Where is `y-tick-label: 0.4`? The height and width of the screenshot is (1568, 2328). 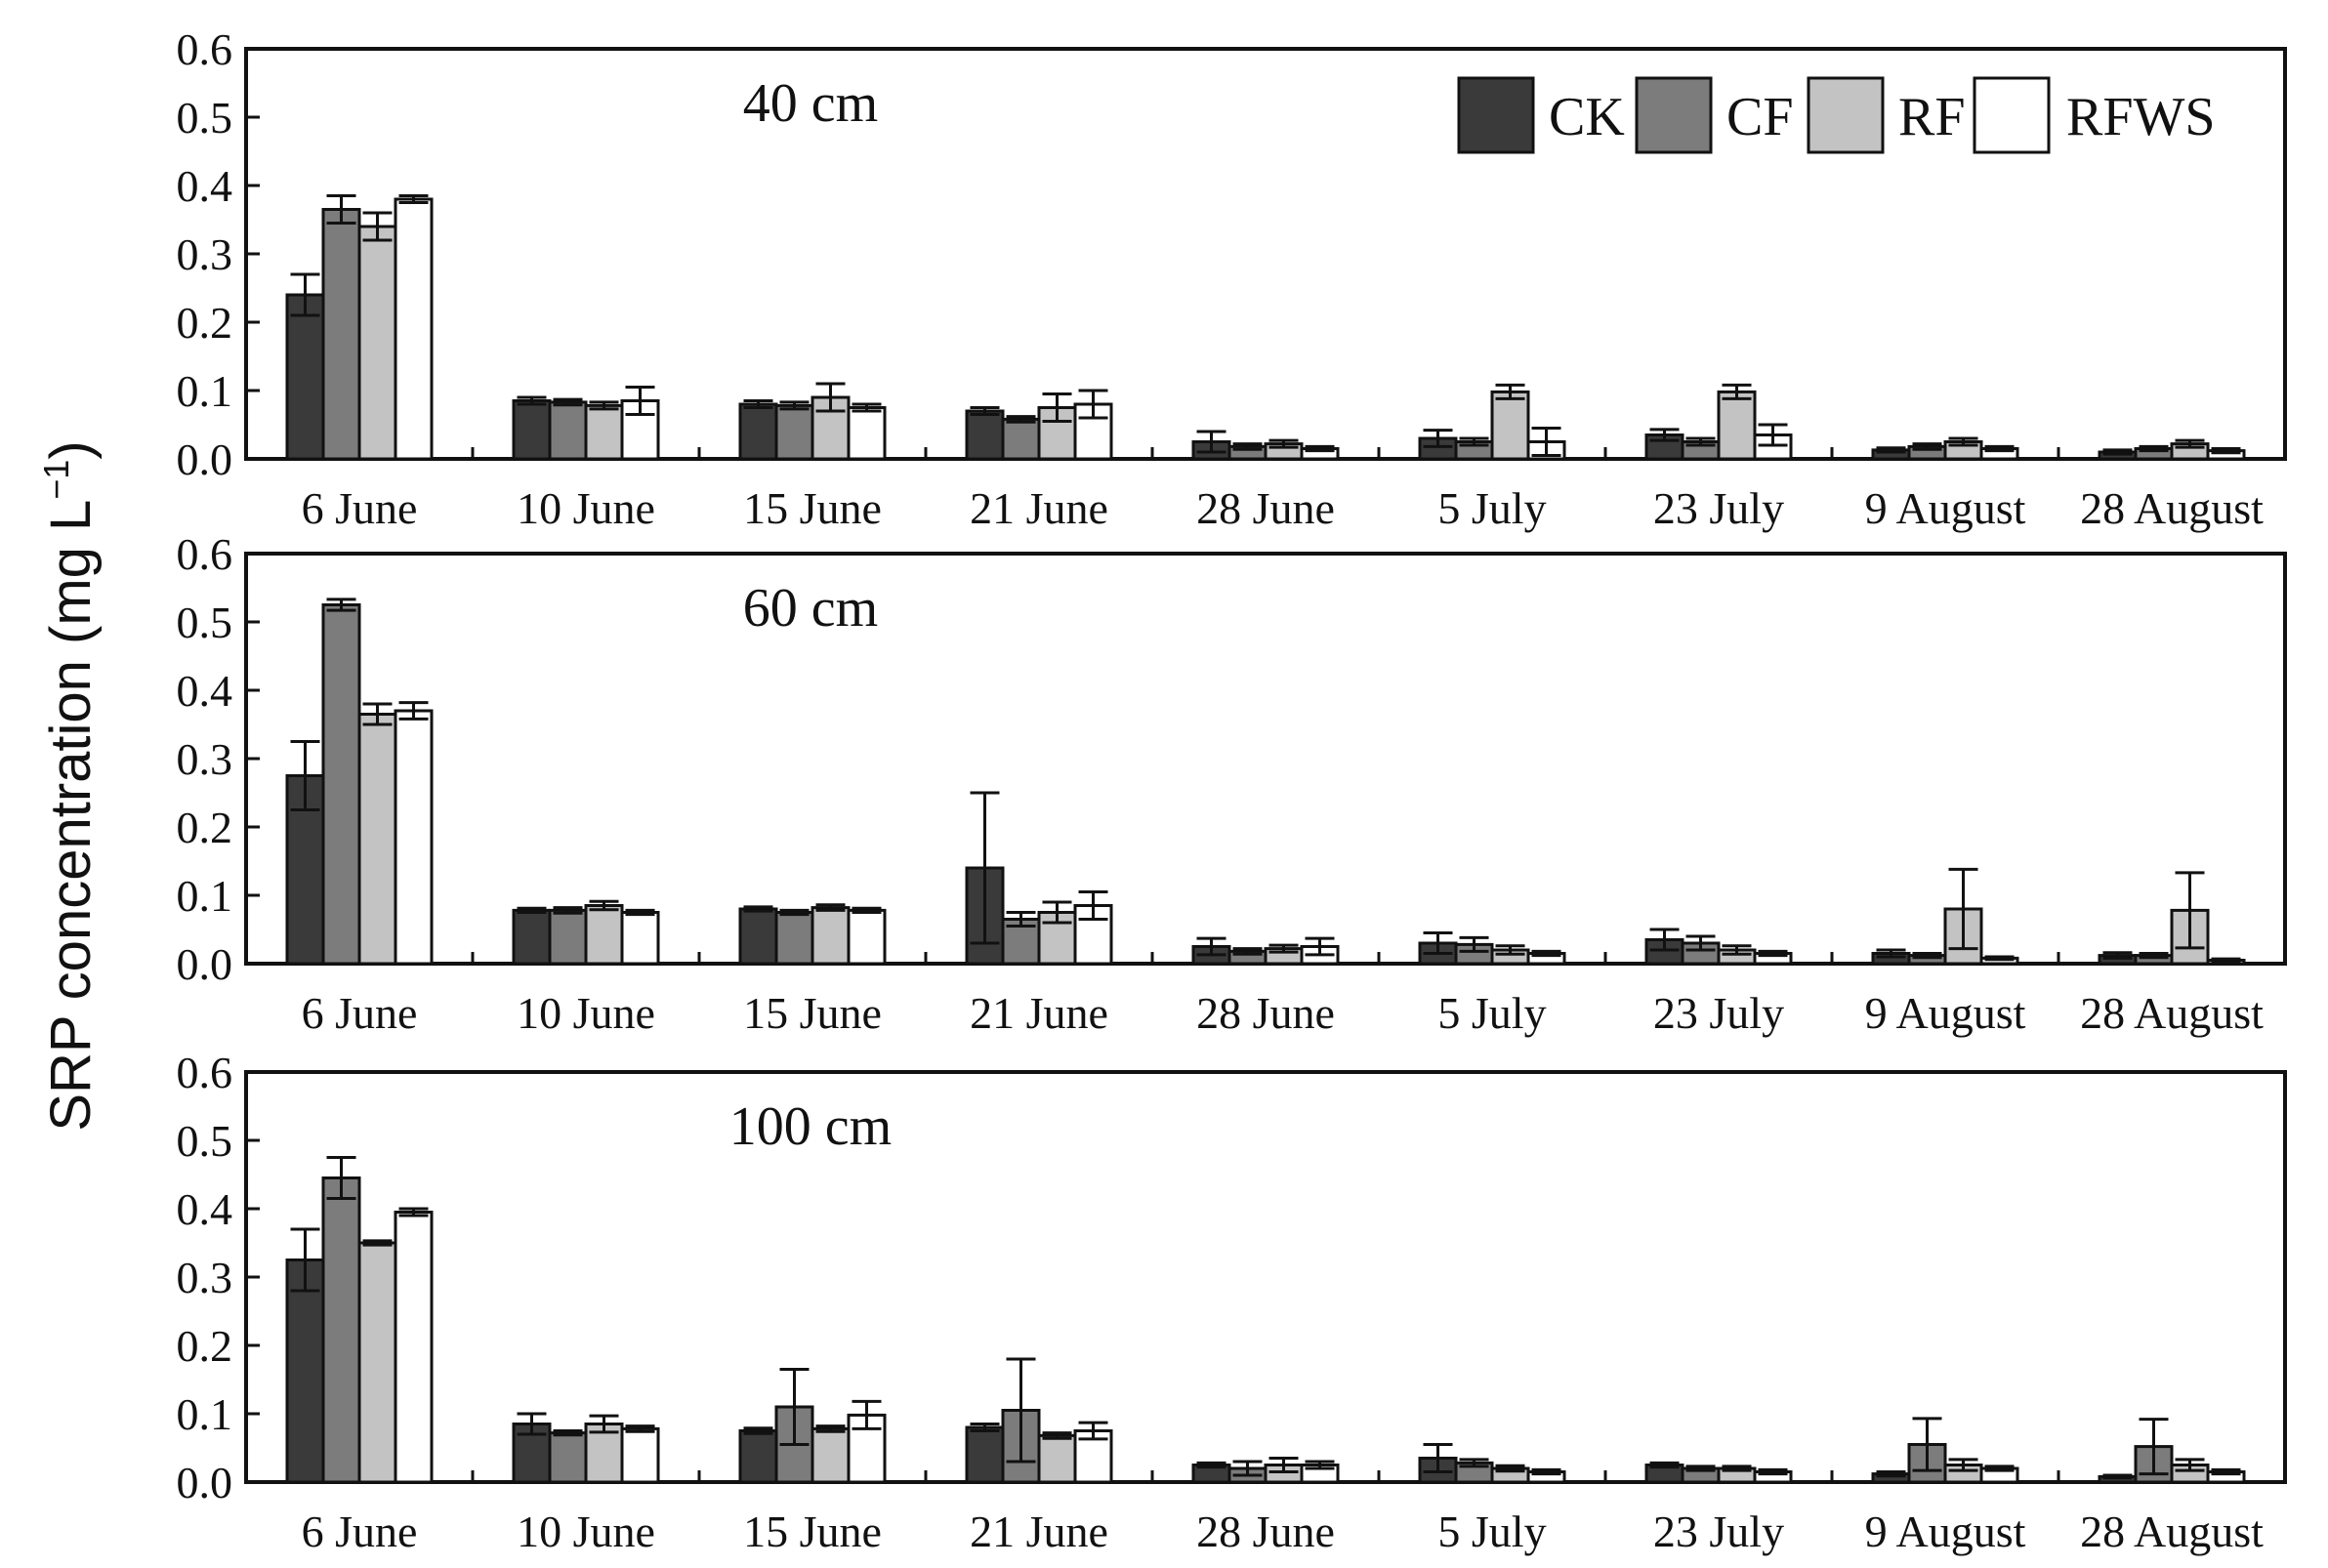
y-tick-label: 0.4 is located at coordinates (205, 691).